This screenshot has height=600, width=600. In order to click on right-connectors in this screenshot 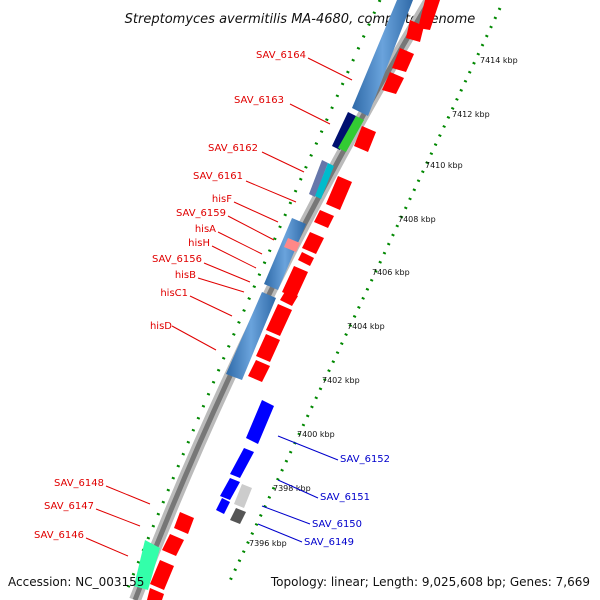, I will do `click(298, 489)`.